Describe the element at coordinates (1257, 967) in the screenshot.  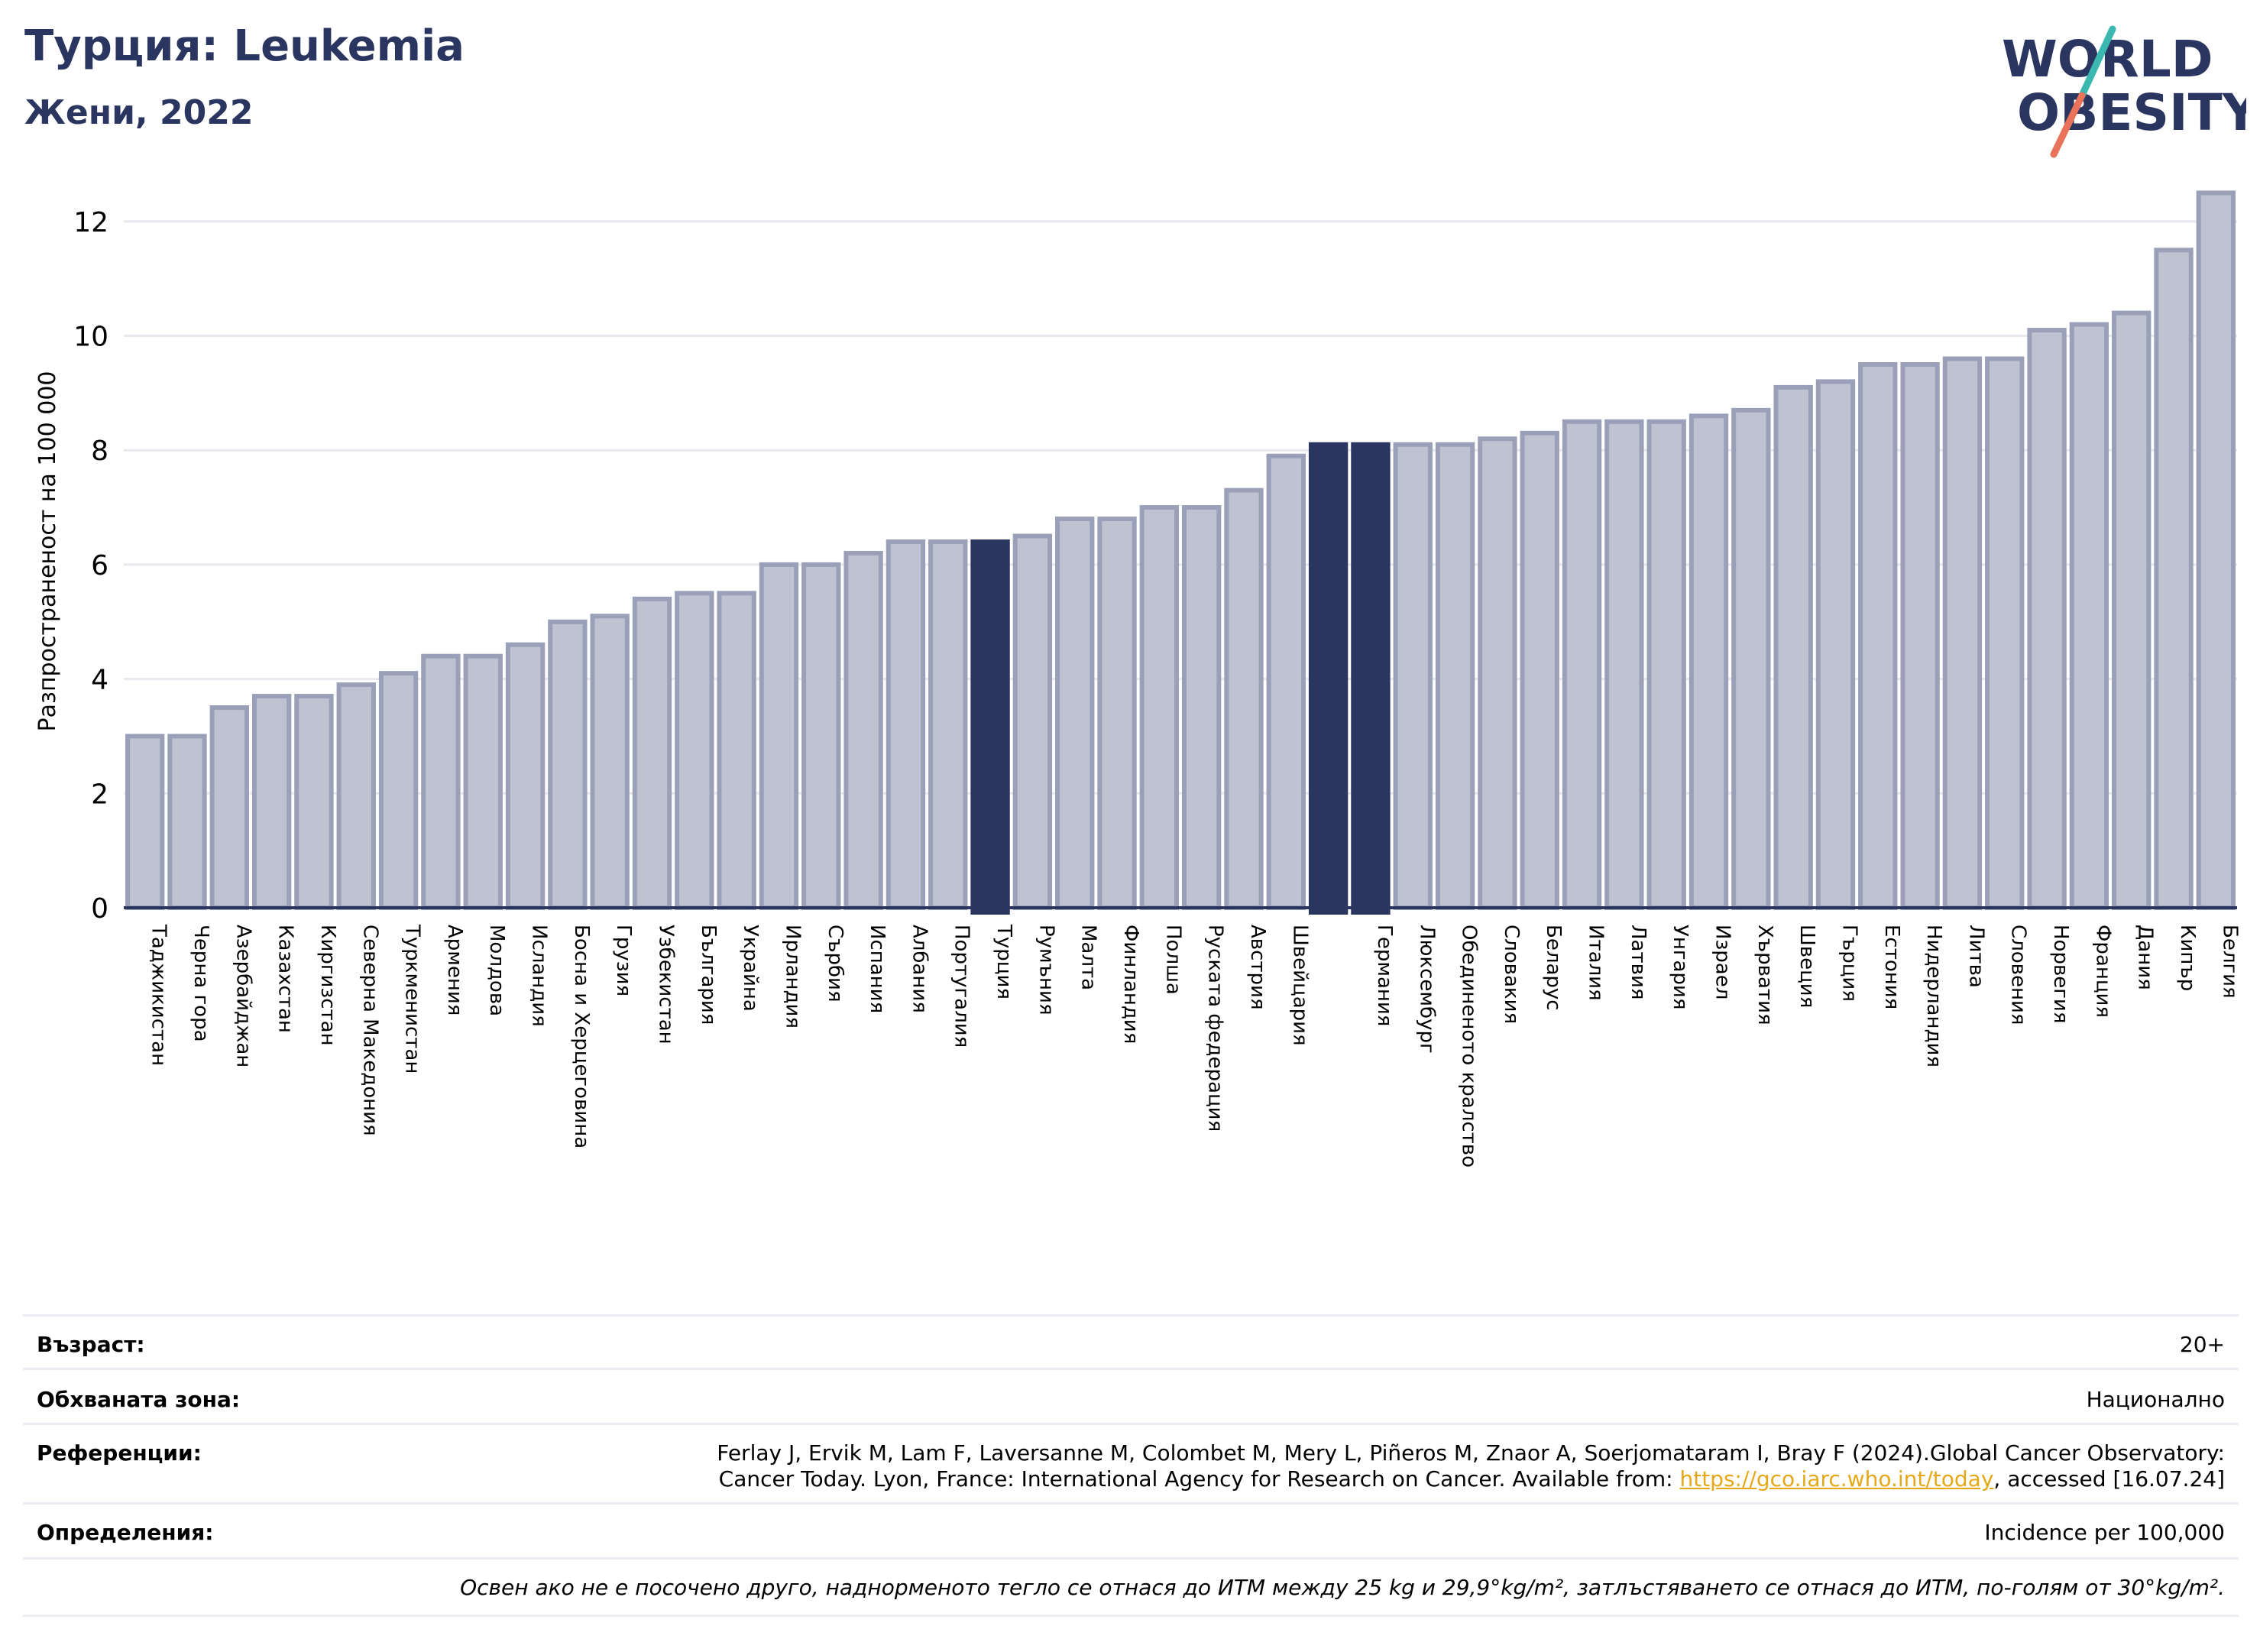
I see `x-tick-label: Австрия` at that location.